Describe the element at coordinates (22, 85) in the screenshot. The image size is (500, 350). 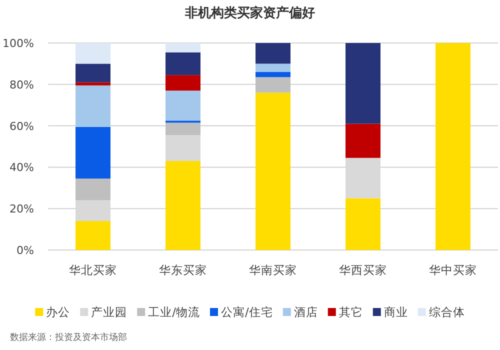
I see `y-tick-label: 80%` at that location.